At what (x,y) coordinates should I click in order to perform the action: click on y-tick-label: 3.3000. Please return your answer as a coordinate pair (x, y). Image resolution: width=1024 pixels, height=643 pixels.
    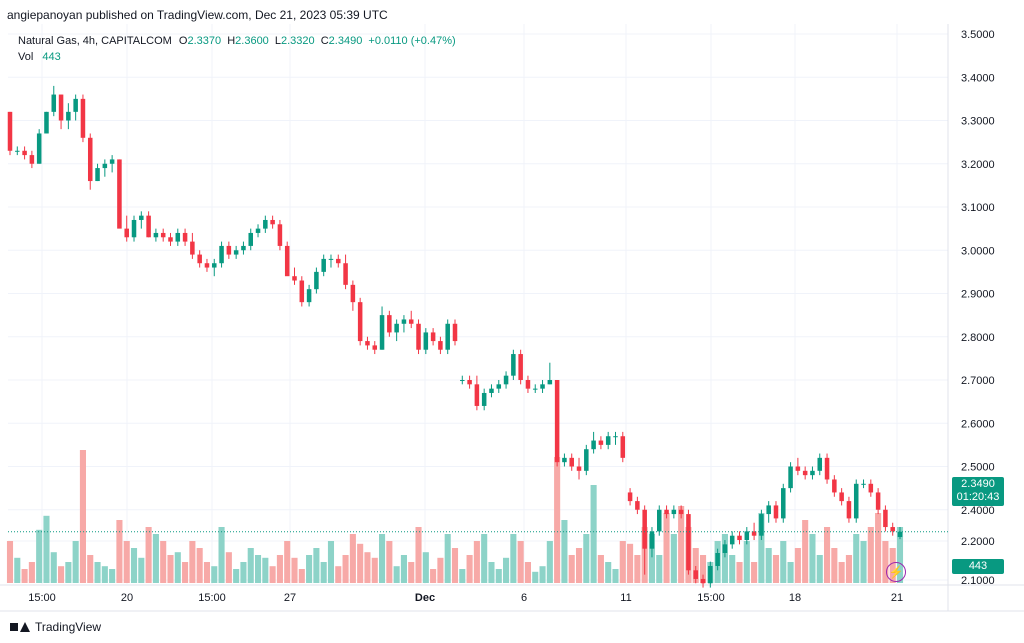
    Looking at the image, I should click on (978, 122).